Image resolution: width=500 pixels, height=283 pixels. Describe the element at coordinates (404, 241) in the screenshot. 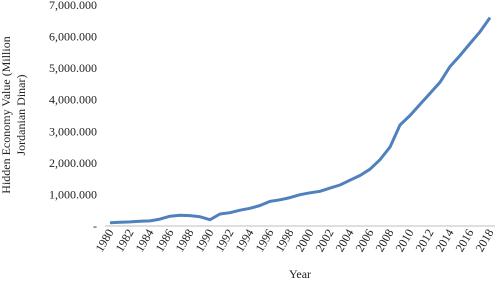

I see `x-tick-label: 2010` at that location.